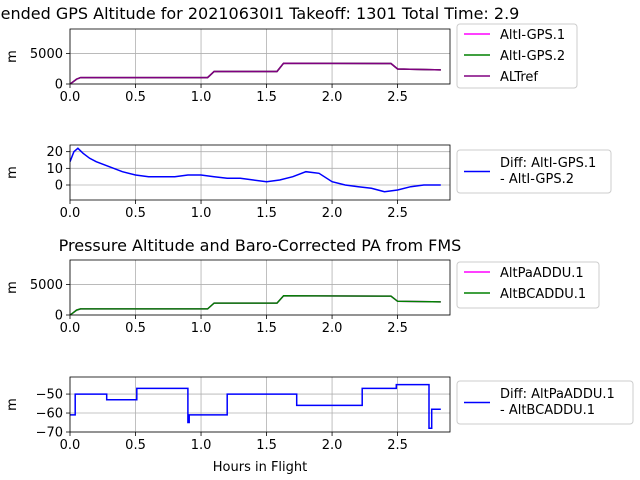 The height and width of the screenshot is (480, 640). Describe the element at coordinates (54, 152) in the screenshot. I see `y-tick-label: 20` at that location.